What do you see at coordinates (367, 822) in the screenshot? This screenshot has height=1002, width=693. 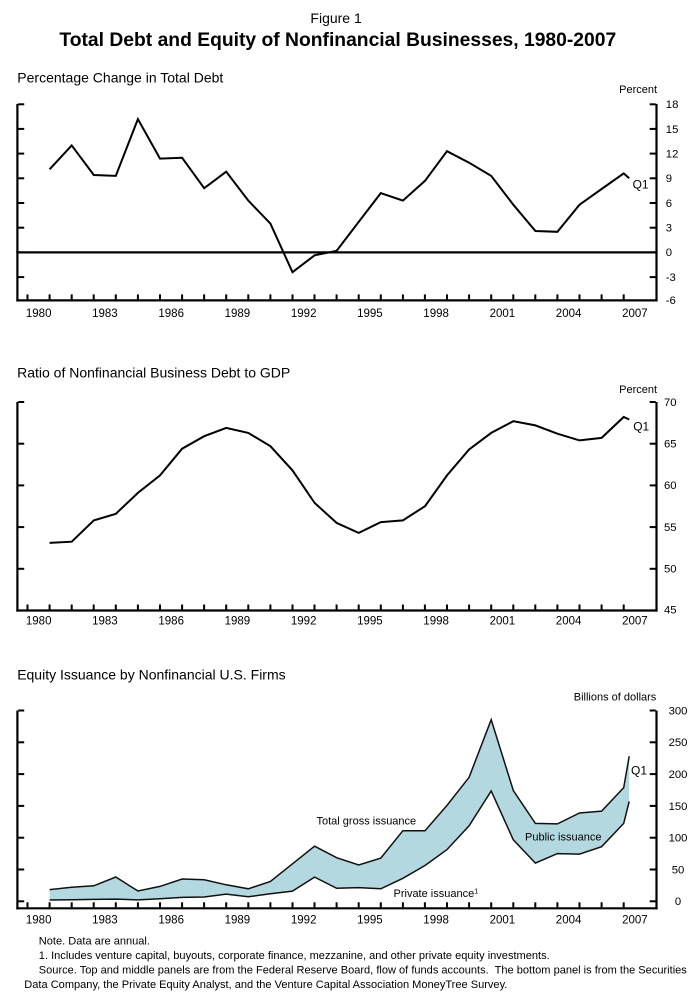 I see `svg-text: Total gross issuance` at bounding box center [367, 822].